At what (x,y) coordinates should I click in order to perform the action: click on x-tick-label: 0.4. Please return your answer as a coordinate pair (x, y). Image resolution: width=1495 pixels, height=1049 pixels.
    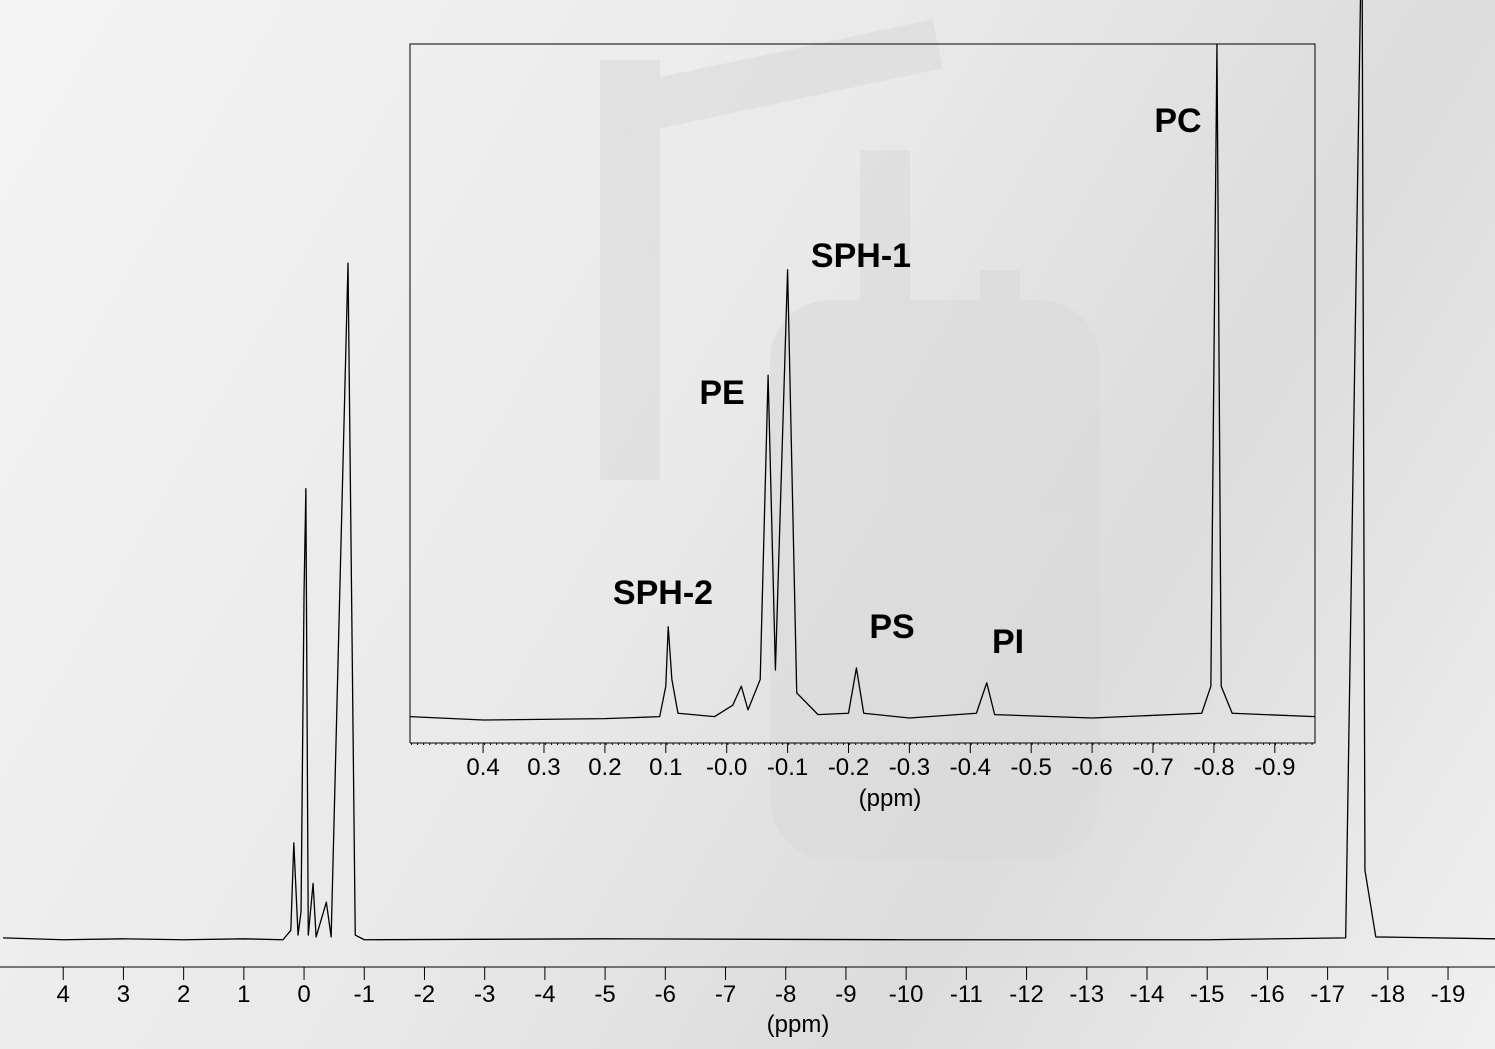
    Looking at the image, I should click on (482, 767).